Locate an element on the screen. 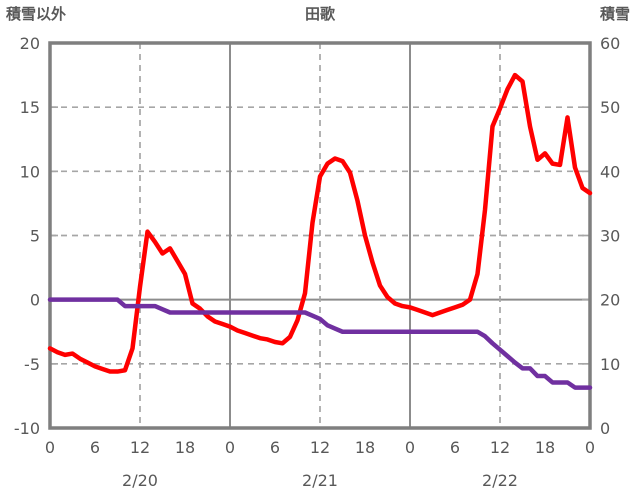 The image size is (636, 501). left-axis-title: 積雪以外 is located at coordinates (35, 14).